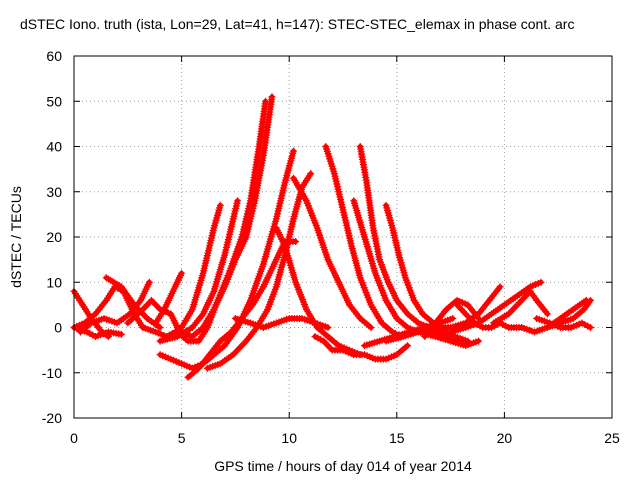  What do you see at coordinates (54, 56) in the screenshot?
I see `y-tick-label: 60` at bounding box center [54, 56].